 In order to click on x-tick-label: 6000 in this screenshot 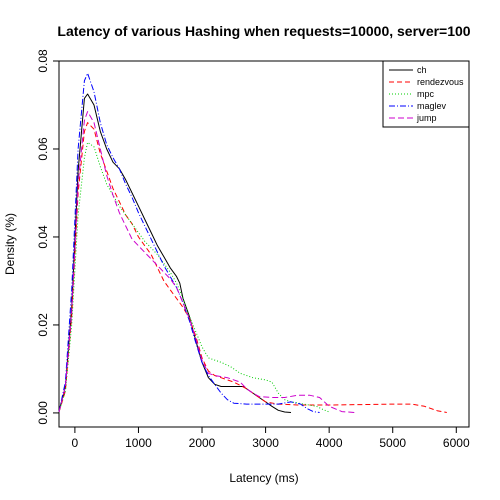, I will do `click(456, 443)`.